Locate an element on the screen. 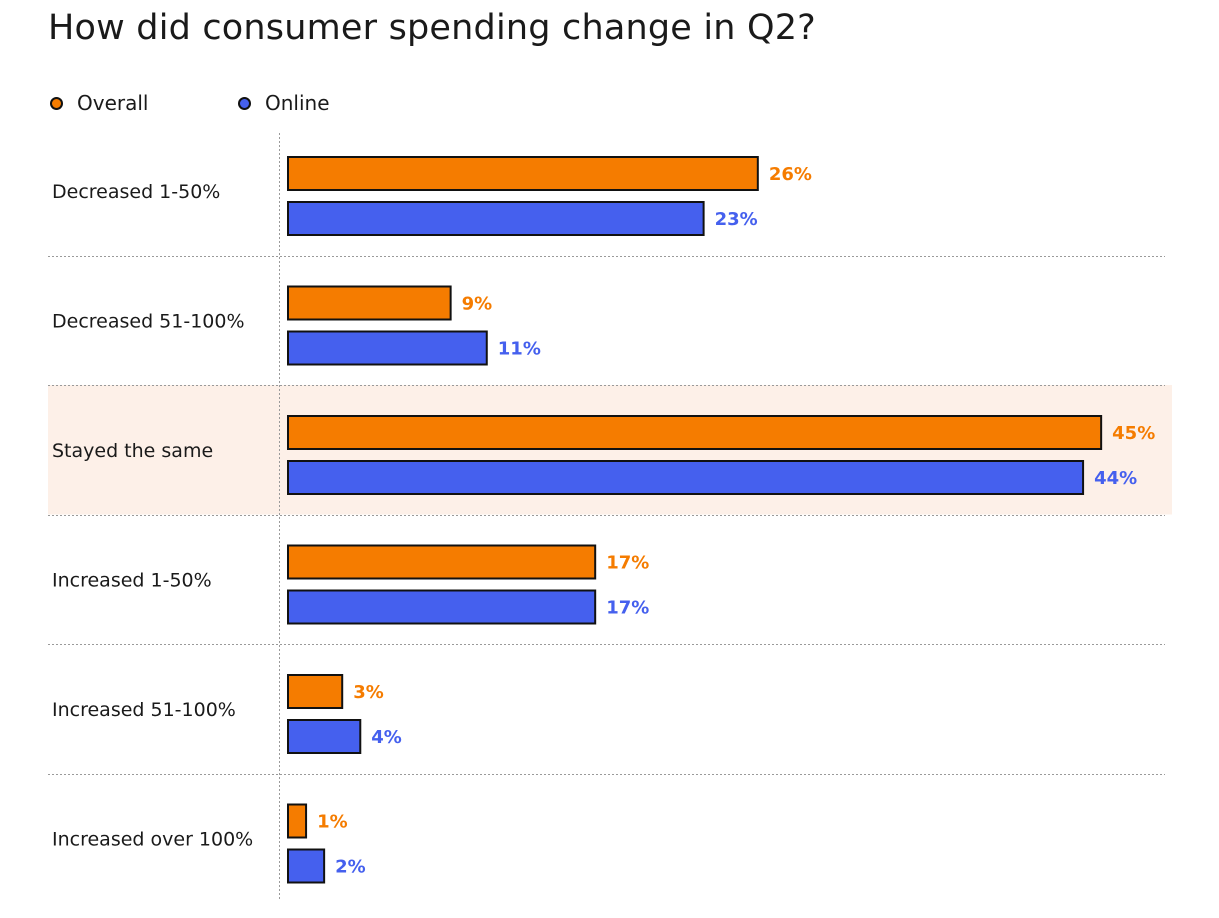 The image size is (1219, 918). data-label-online: 11% is located at coordinates (519, 349).